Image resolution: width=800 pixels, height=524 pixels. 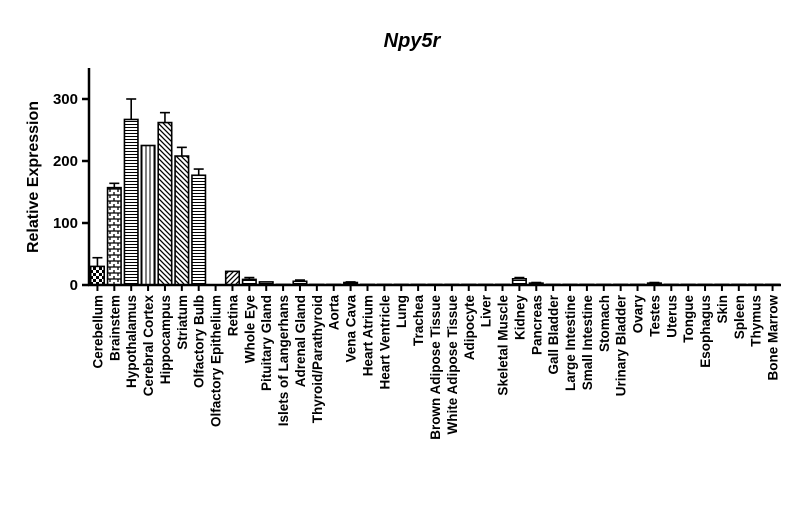 I want to click on x-tick-label: Kidney, so click(x=519, y=318).